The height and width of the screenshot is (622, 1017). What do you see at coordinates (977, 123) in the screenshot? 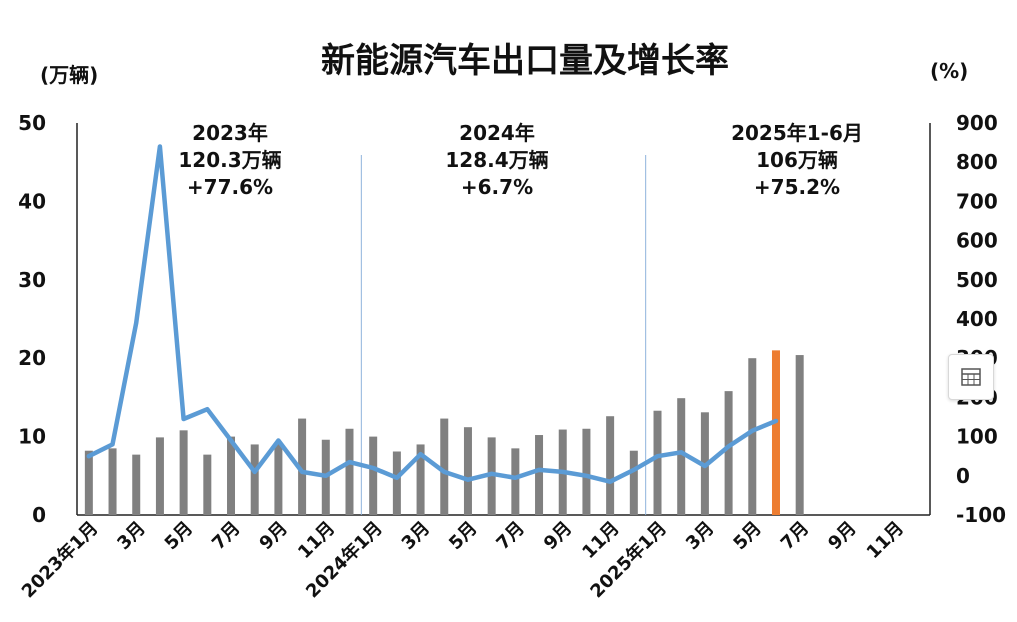
I see `right-tick-label: 900` at bounding box center [977, 123].